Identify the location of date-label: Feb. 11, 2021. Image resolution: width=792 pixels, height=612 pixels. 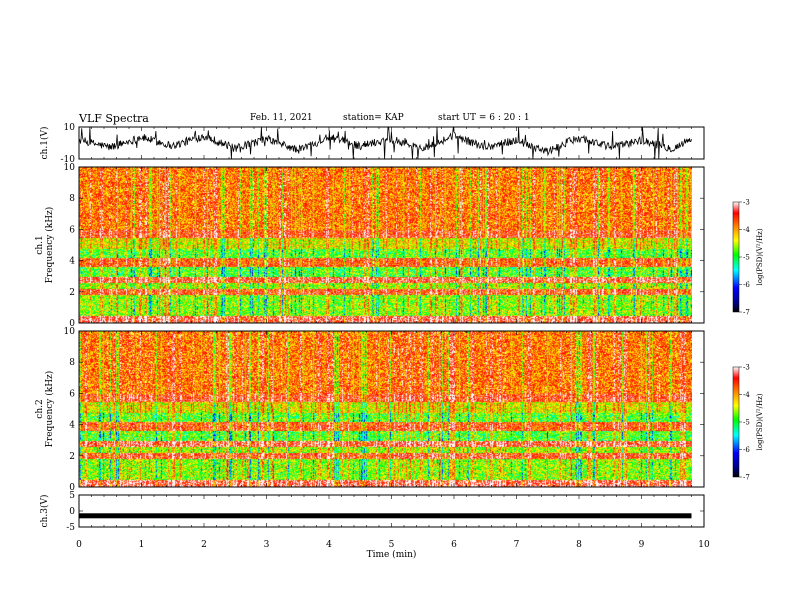
(281, 118).